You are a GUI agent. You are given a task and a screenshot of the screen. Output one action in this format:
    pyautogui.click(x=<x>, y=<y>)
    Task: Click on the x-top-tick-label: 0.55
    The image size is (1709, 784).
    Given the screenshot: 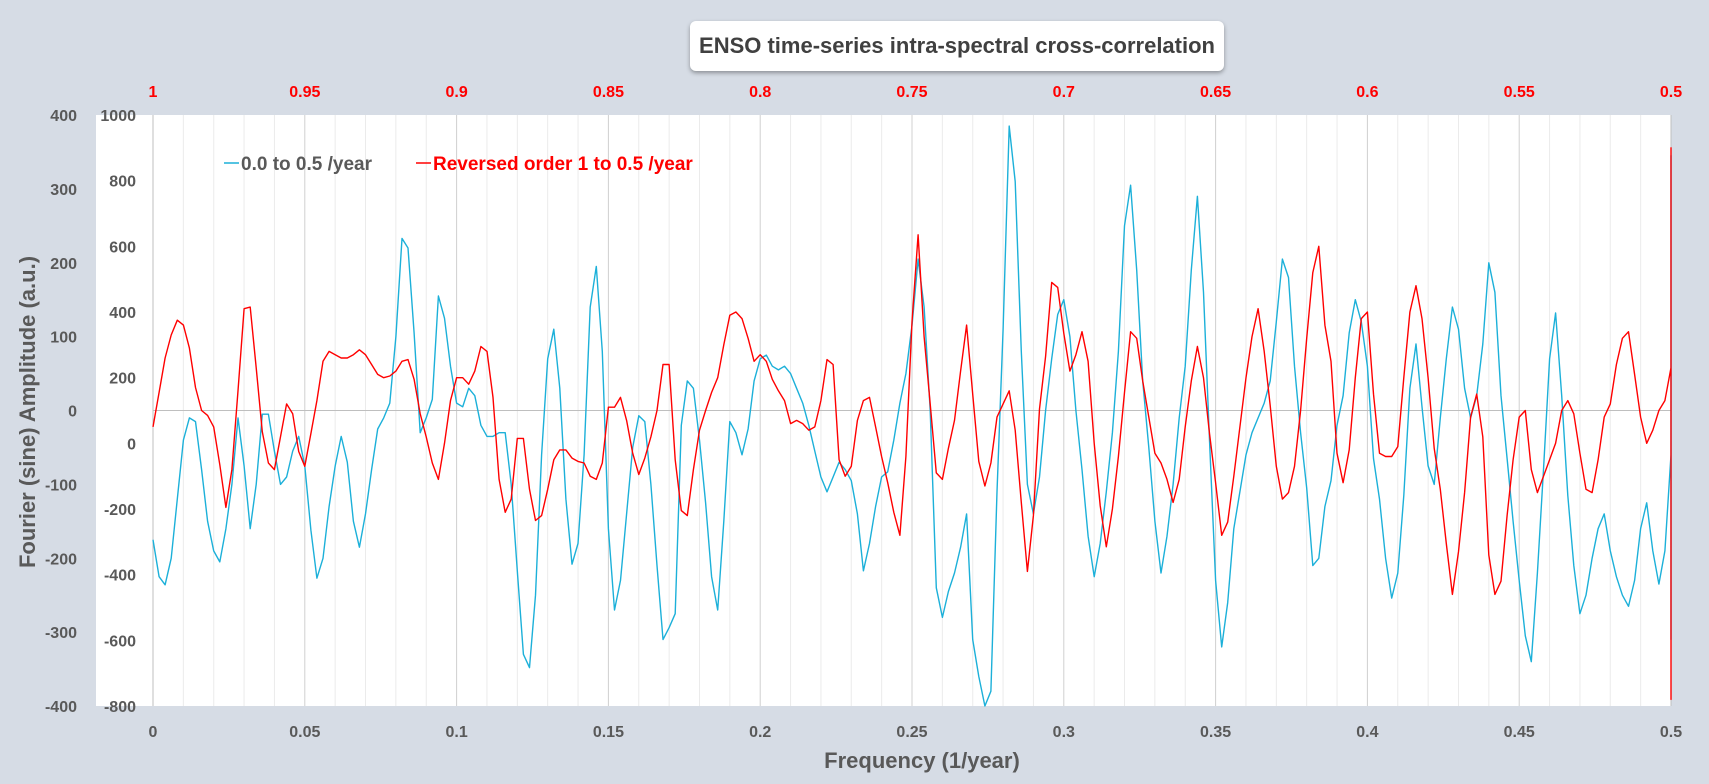 What is the action you would take?
    pyautogui.click(x=1519, y=92)
    